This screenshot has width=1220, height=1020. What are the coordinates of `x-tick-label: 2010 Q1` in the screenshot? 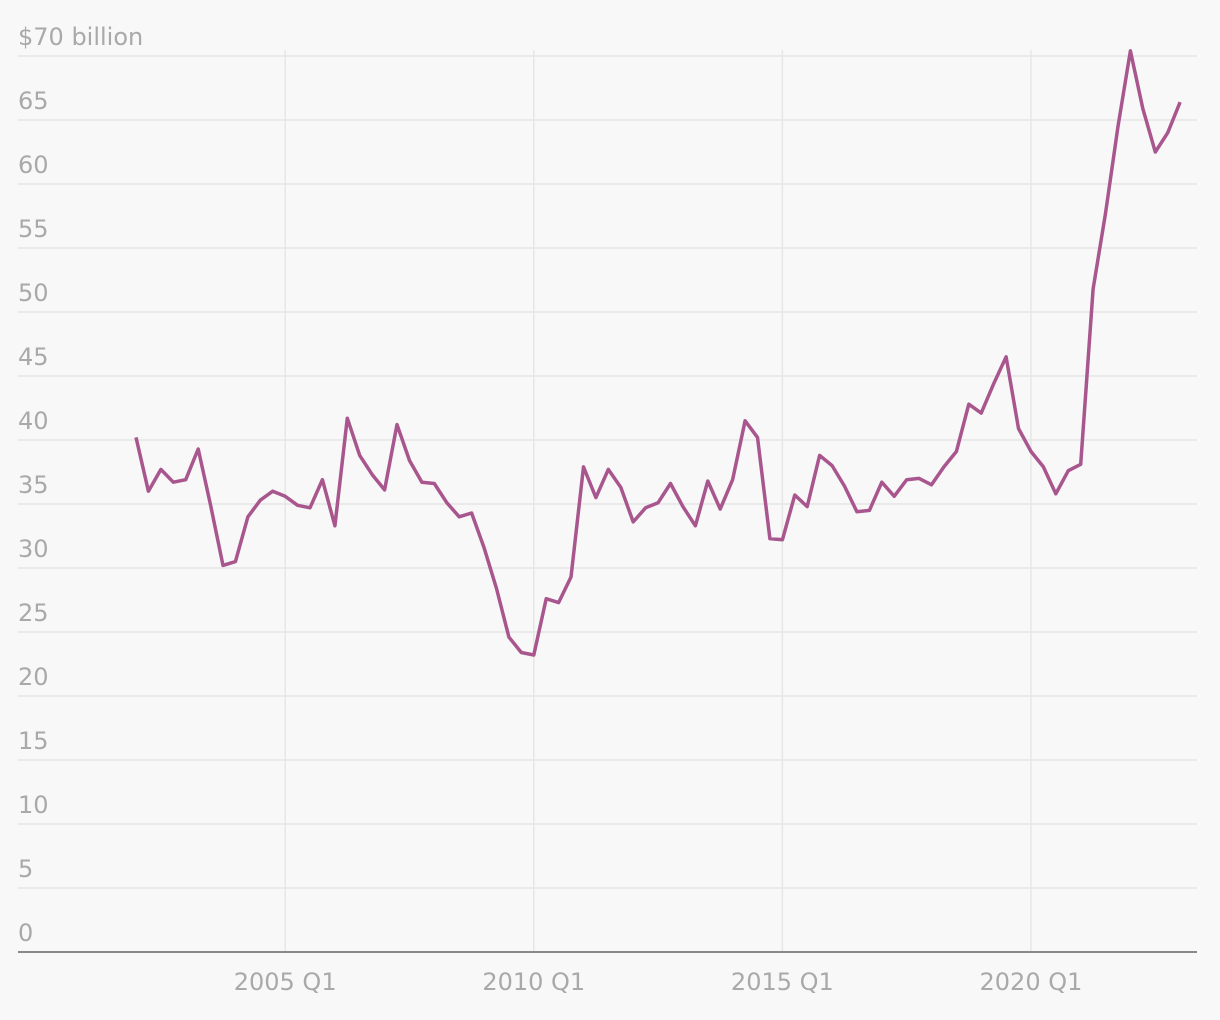 It's located at (533, 982).